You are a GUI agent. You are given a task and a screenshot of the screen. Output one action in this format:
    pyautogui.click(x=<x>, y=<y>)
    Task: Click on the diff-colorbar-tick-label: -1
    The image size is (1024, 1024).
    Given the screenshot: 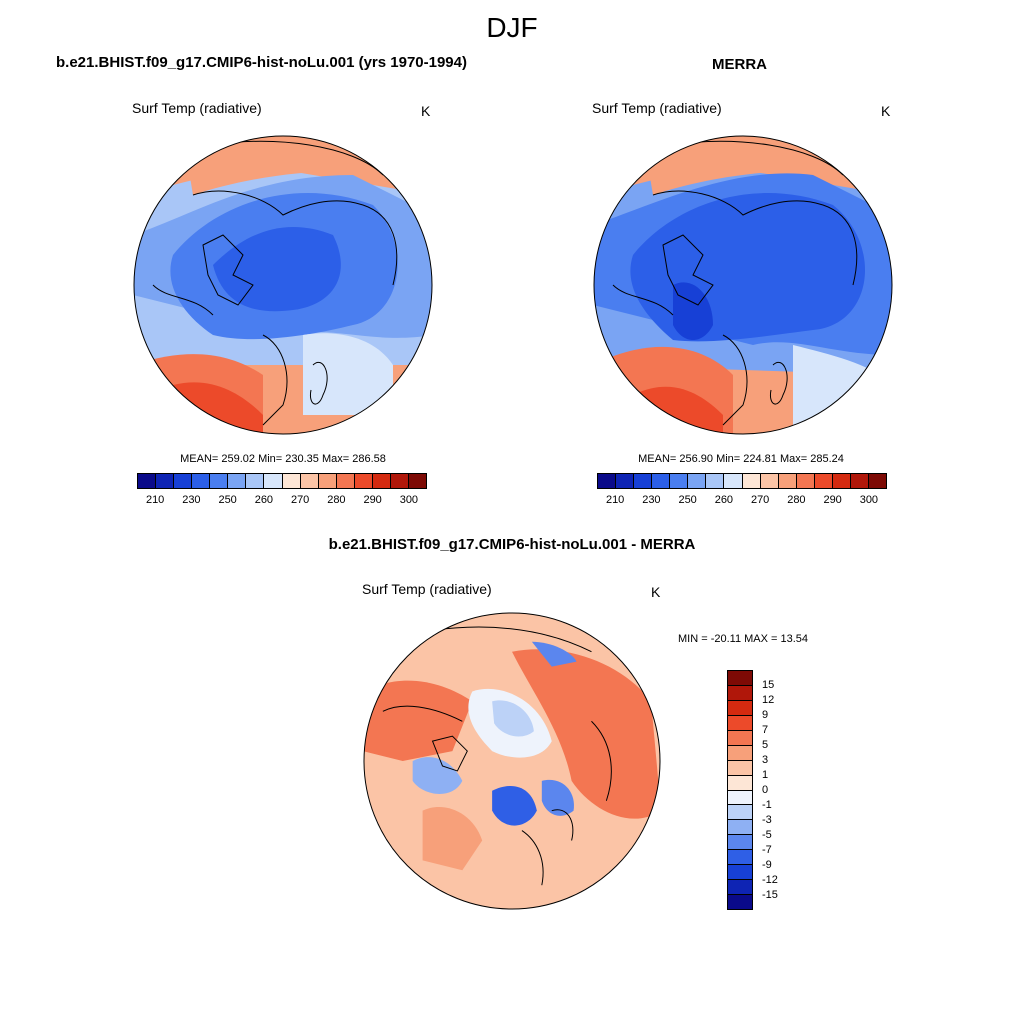 What is the action you would take?
    pyautogui.click(x=767, y=805)
    